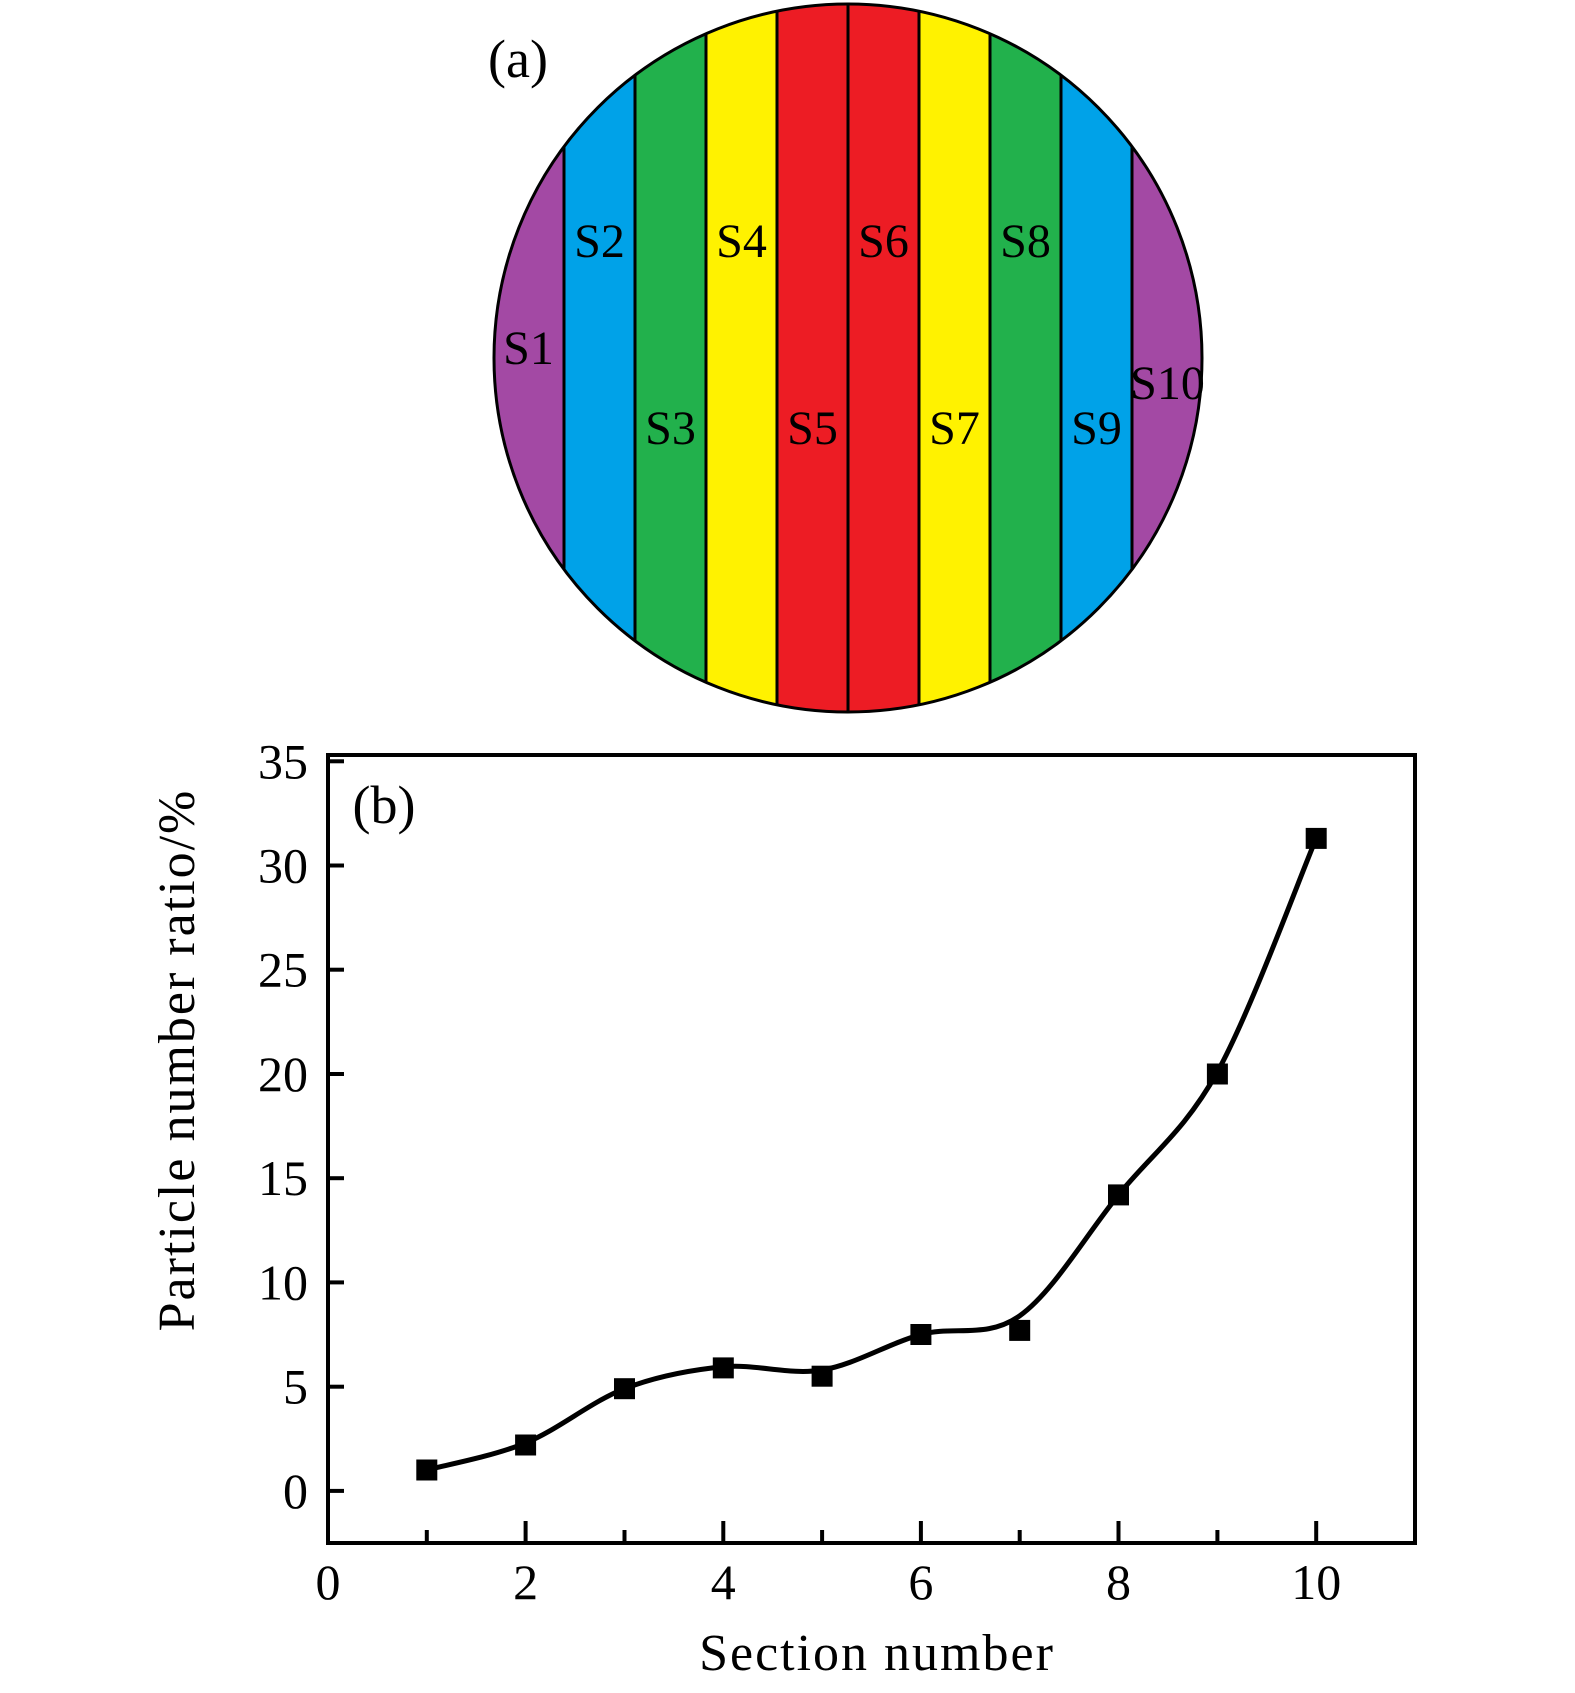 This screenshot has width=1575, height=1693. Describe the element at coordinates (1096, 428) in the screenshot. I see `wafer-section-label-s9: S9` at that location.